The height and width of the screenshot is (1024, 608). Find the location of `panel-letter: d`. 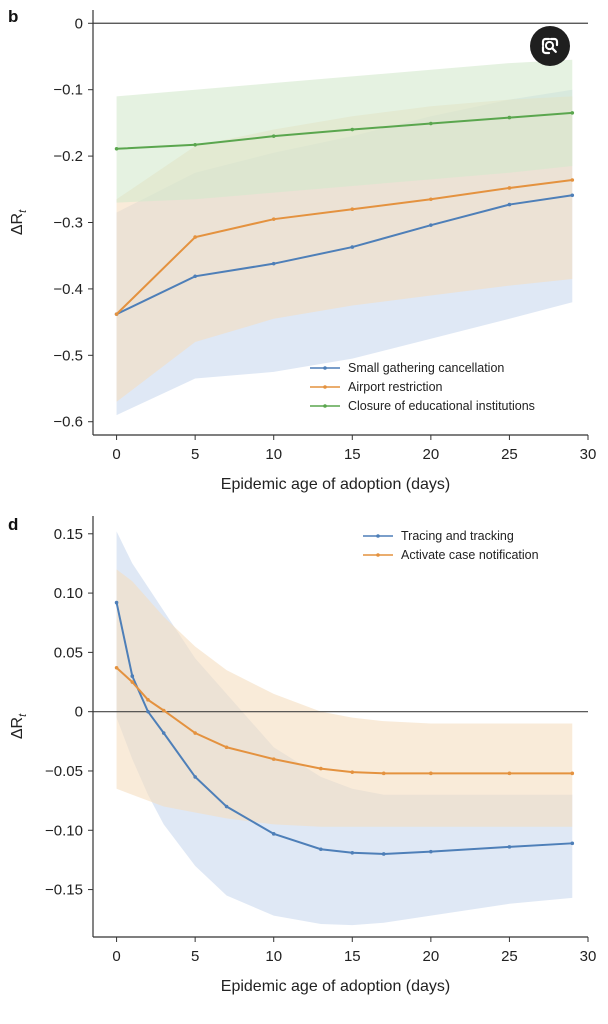

panel-letter: d is located at coordinates (13, 524).